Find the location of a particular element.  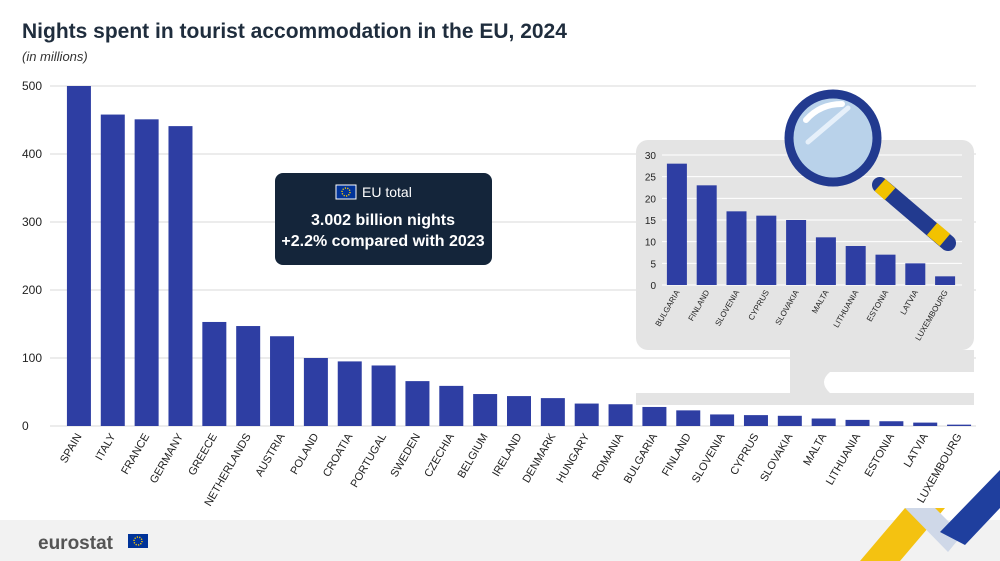

inset-bars is located at coordinates (811, 224).